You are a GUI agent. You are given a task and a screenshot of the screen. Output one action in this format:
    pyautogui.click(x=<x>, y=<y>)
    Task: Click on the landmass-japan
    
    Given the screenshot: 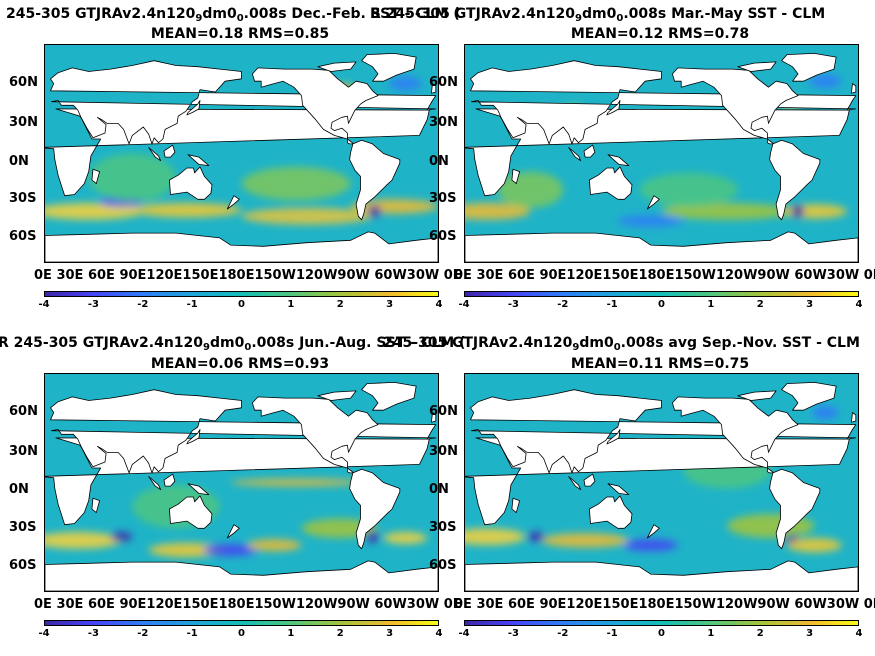 What is the action you would take?
    pyautogui.click(x=613, y=108)
    